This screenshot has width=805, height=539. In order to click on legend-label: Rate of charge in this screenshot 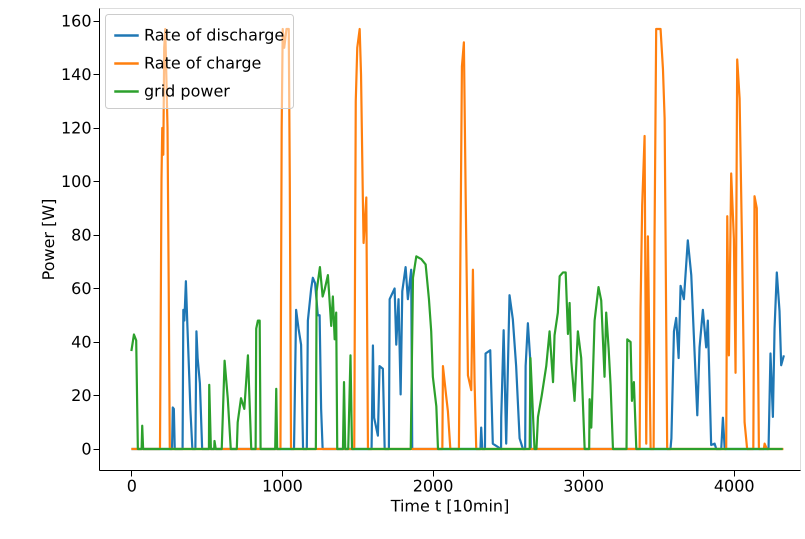, I will do `click(203, 63)`.